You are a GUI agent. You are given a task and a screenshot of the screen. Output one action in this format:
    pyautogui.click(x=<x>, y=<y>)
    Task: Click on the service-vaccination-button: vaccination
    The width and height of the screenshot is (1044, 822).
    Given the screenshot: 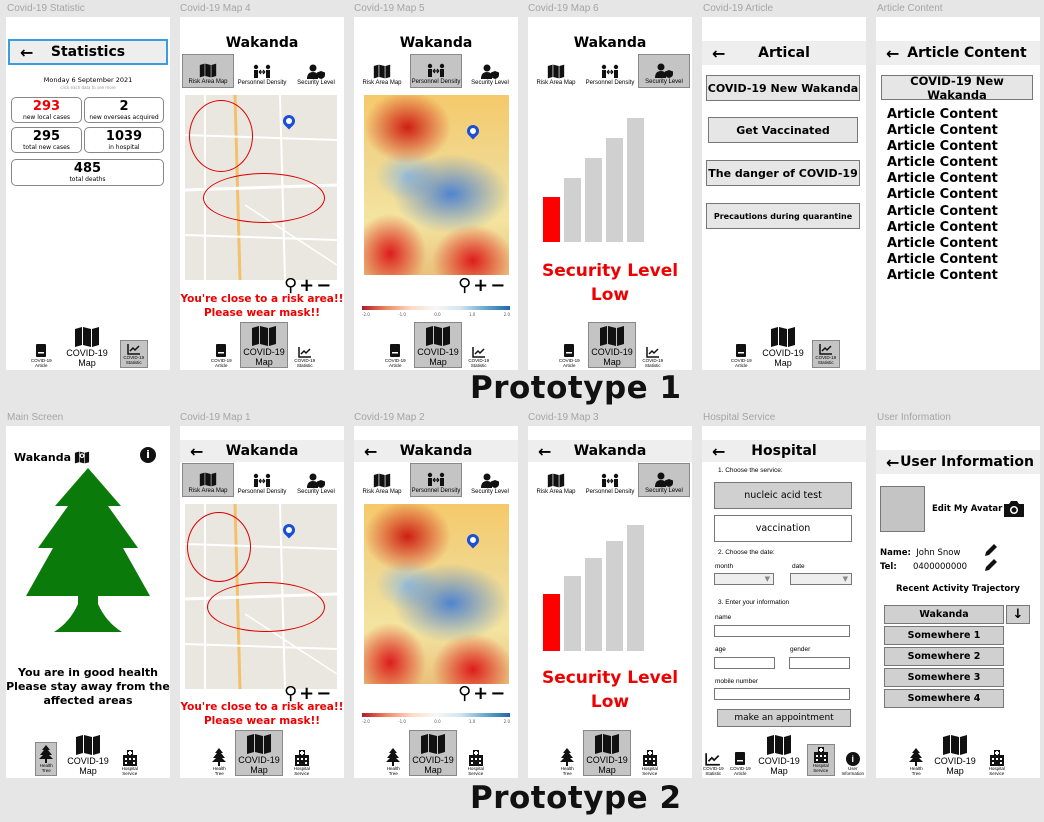 What is the action you would take?
    pyautogui.click(x=783, y=528)
    